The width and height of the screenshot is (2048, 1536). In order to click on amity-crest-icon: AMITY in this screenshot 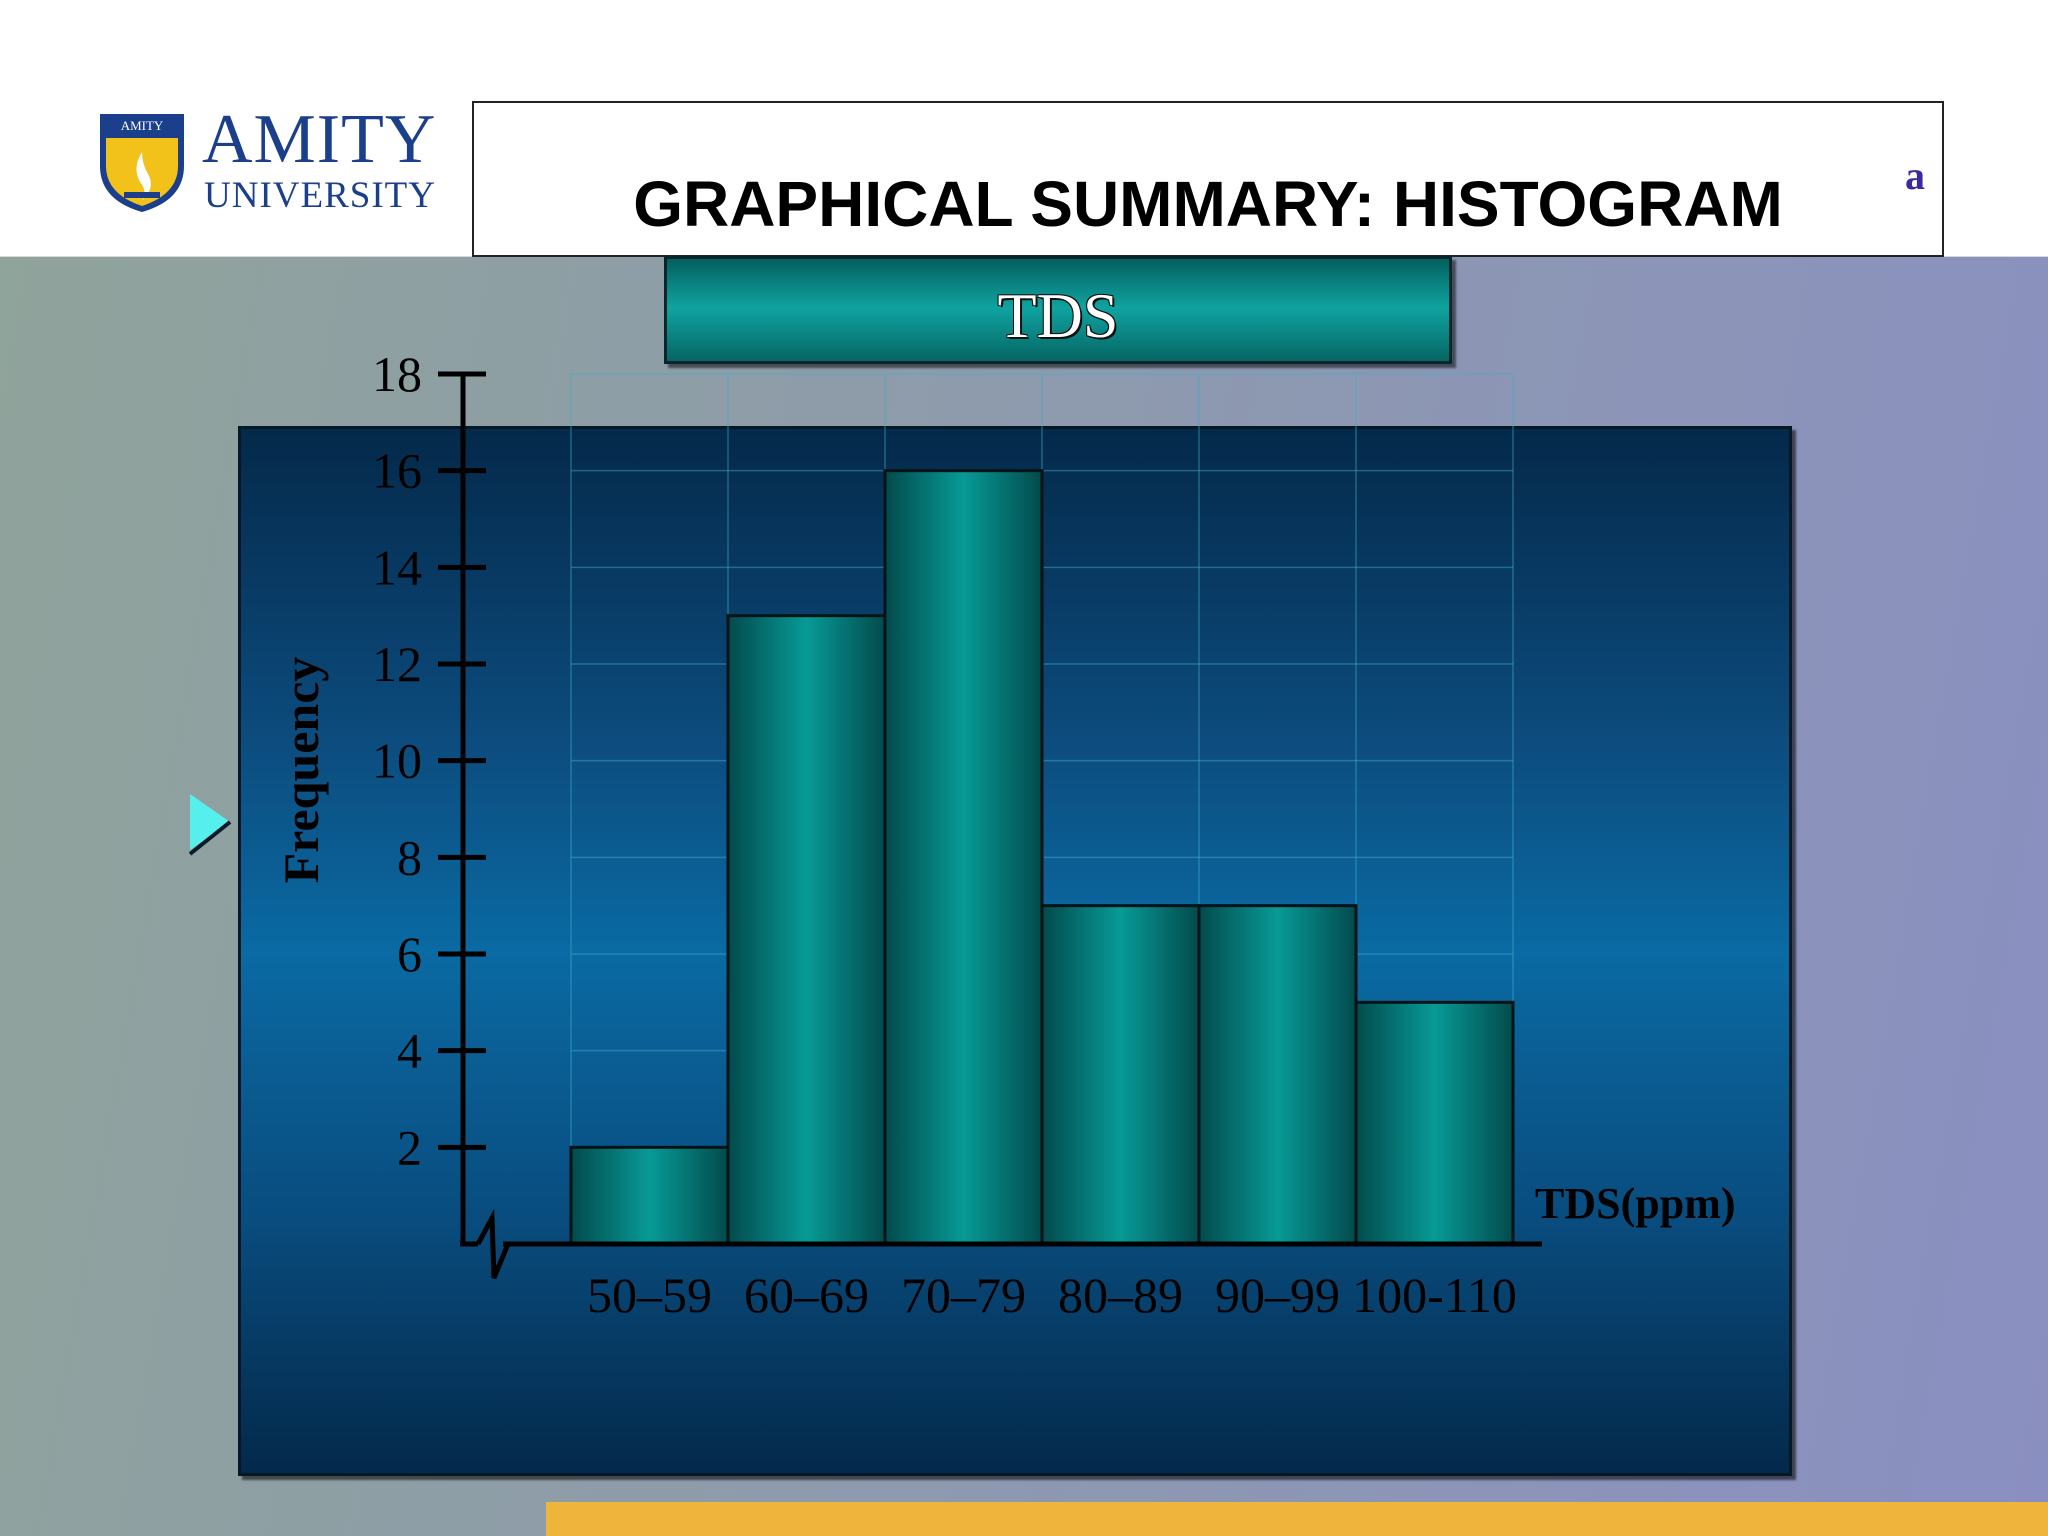, I will do `click(142, 163)`.